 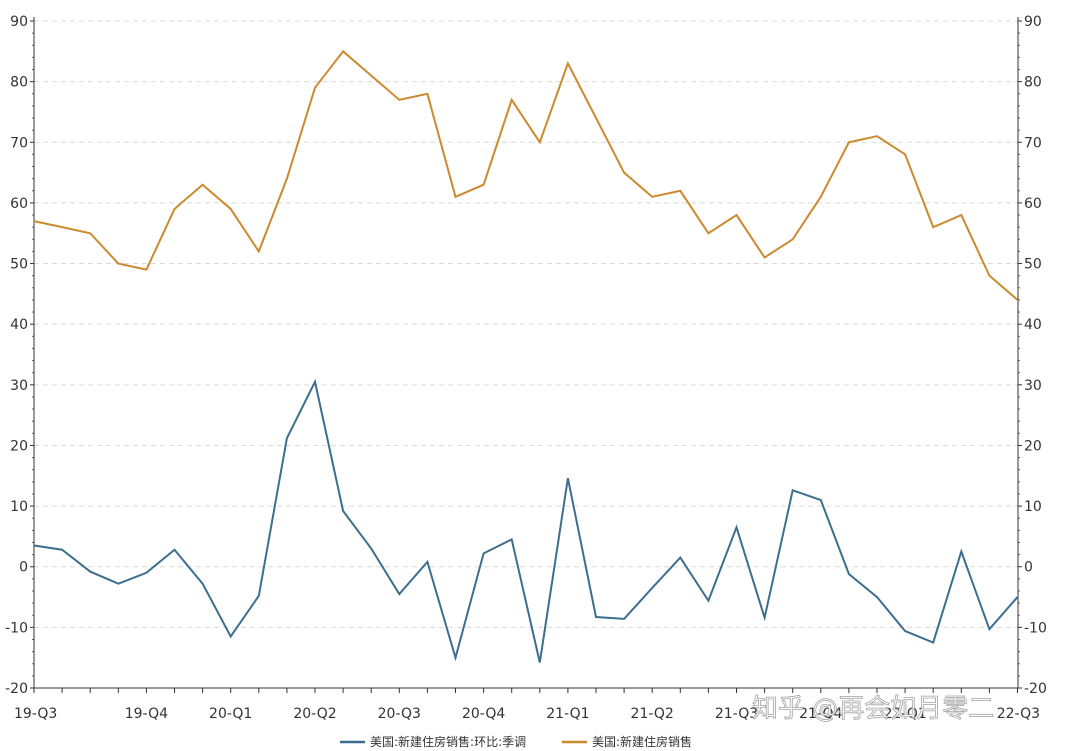 What do you see at coordinates (399, 714) in the screenshot?
I see `x-tick-label: 20-Q3` at bounding box center [399, 714].